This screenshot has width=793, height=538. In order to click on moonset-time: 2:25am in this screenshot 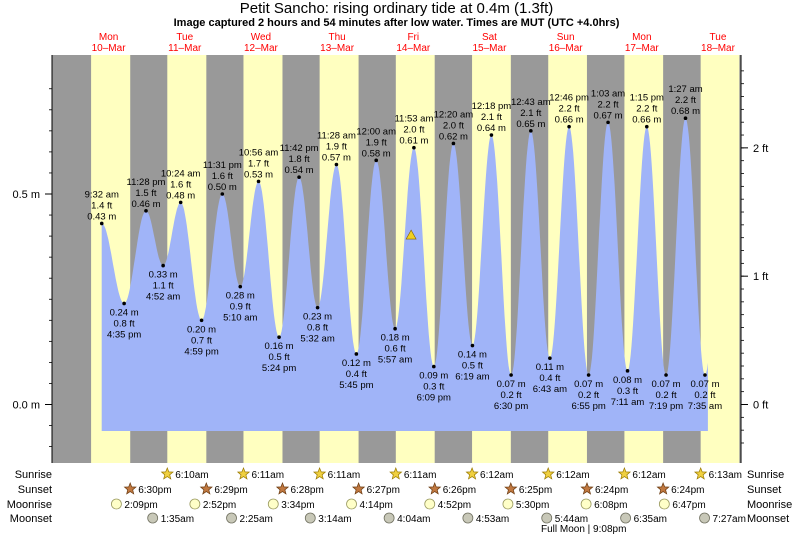, I will do `click(256, 519)`.